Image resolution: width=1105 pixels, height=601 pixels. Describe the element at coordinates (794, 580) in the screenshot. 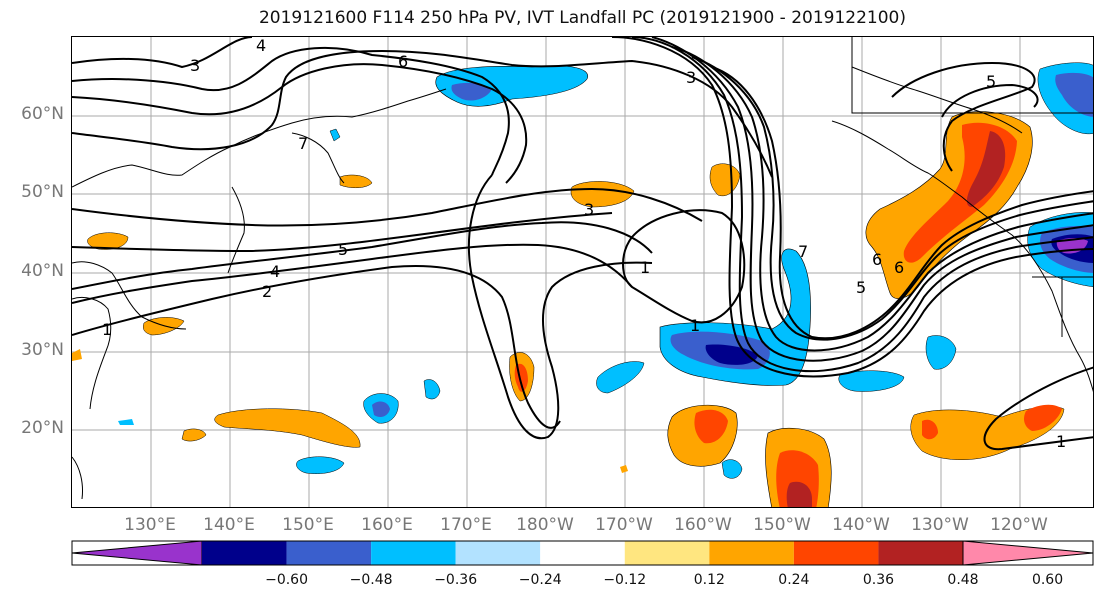

I see `colorbar-tick-label: 0.24` at that location.